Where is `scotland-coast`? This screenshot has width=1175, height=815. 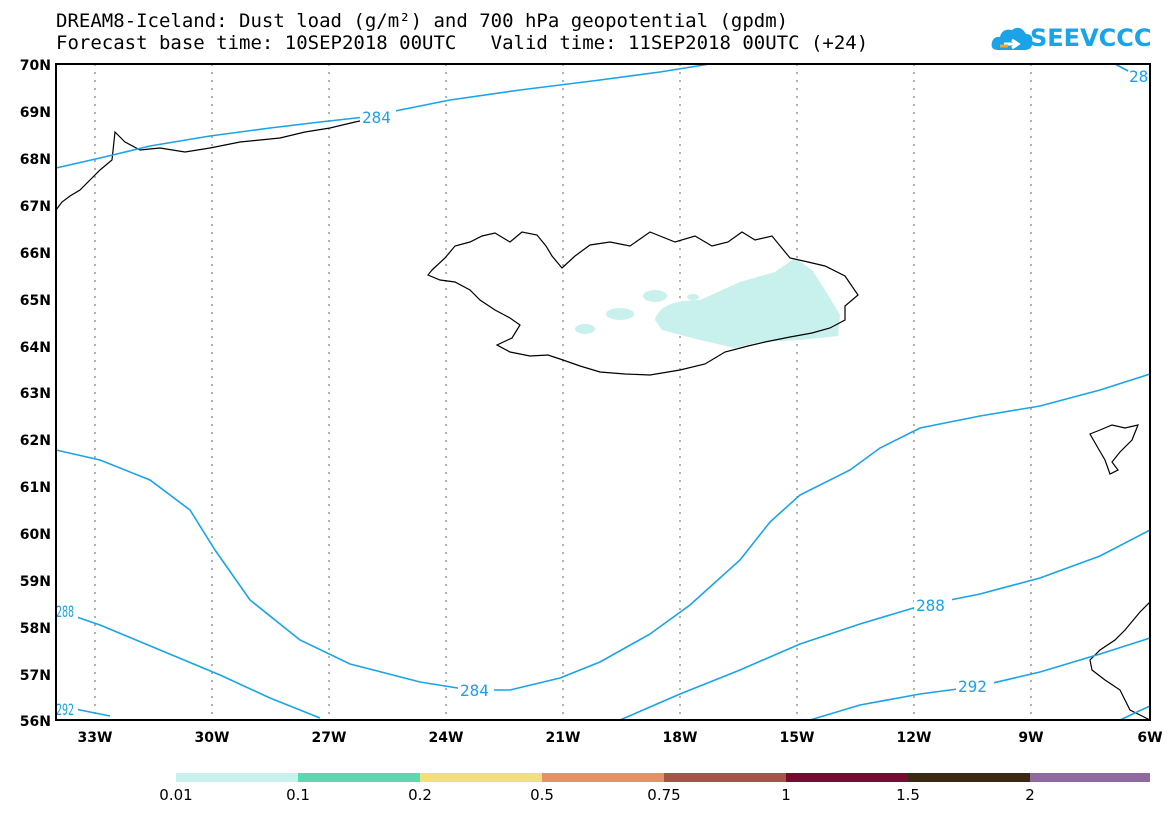 scotland-coast is located at coordinates (1120, 660).